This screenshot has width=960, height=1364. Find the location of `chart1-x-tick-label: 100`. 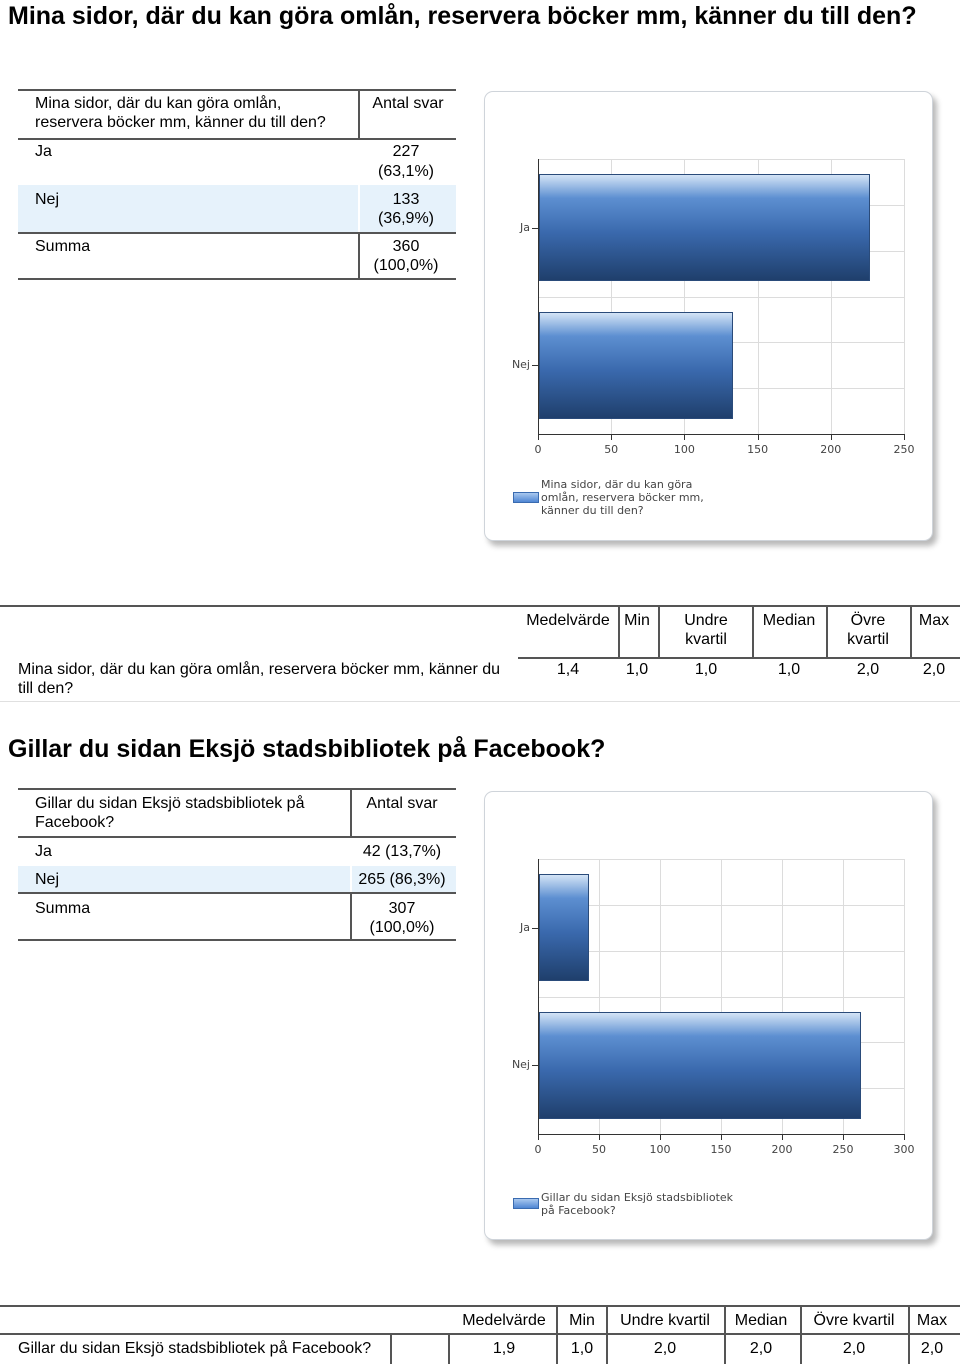

chart1-x-tick-label: 100 is located at coordinates (684, 449).